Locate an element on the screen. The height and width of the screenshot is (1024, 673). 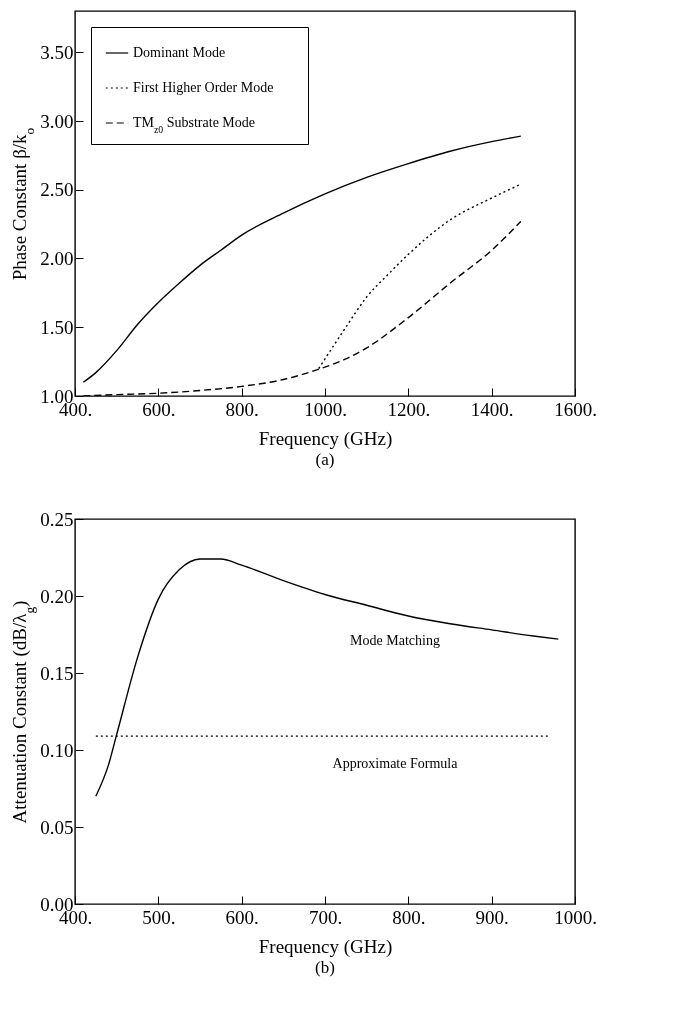
legend-label: TM$_{z0}$ Substrate Mode is located at coordinates (194, 125).